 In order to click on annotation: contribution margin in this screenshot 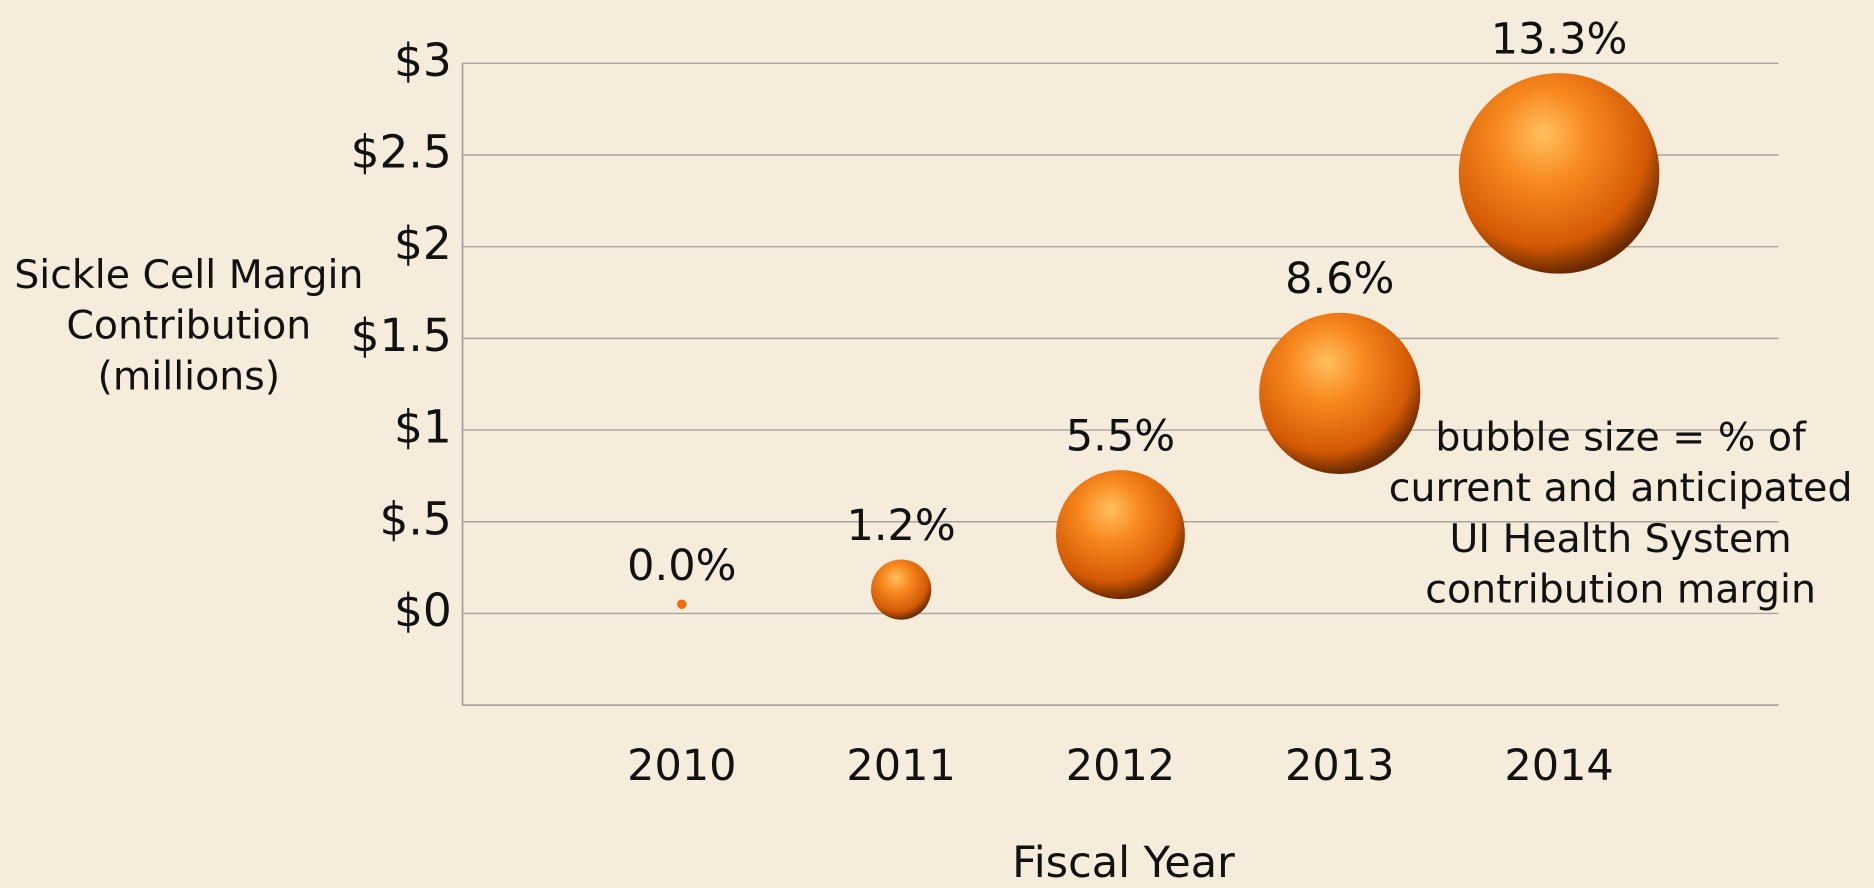, I will do `click(1620, 590)`.